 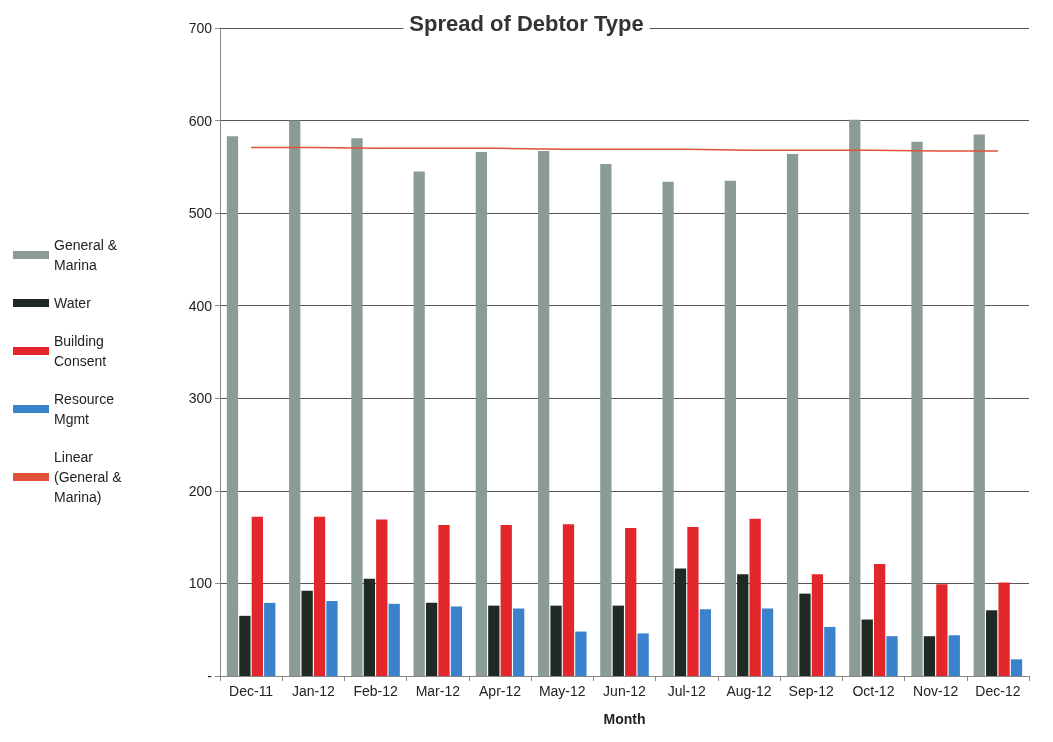 I want to click on x-tick-label: Dec-12, so click(x=998, y=691).